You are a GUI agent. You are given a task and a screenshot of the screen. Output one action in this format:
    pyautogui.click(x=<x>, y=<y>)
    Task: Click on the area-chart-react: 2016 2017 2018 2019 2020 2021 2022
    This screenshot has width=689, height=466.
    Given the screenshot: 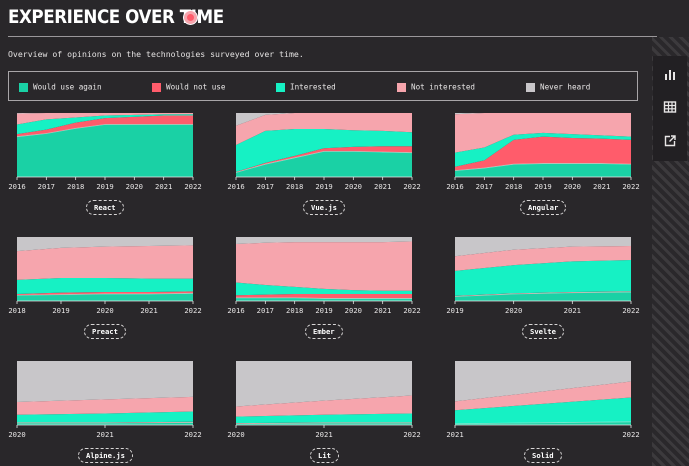 What is the action you would take?
    pyautogui.click(x=105, y=152)
    